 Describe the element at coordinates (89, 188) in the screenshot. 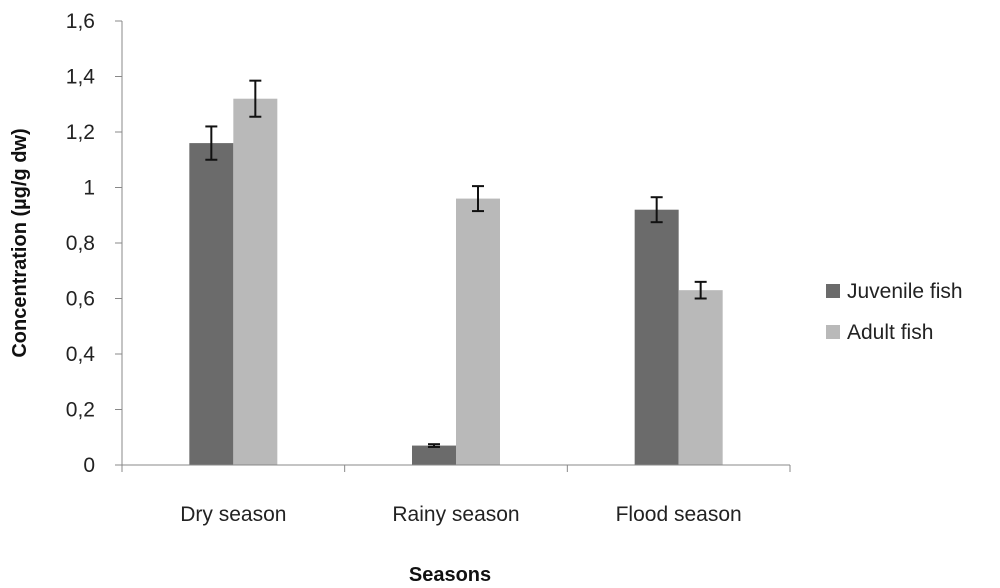

I see `y-tick-label: 1` at that location.